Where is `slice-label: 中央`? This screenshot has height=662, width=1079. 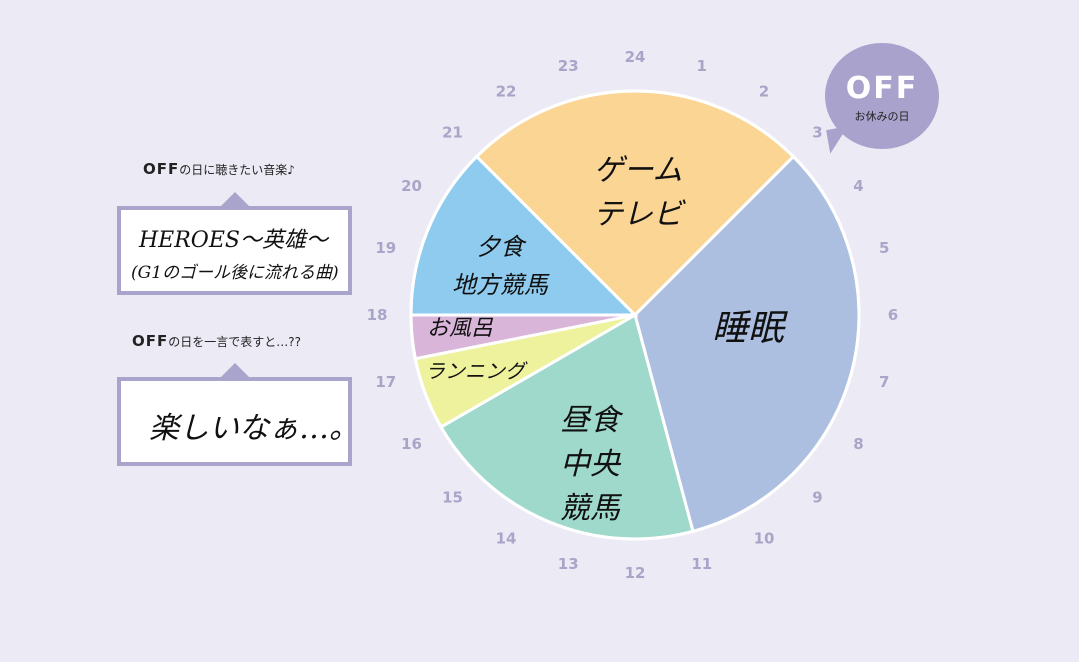 slice-label: 中央 is located at coordinates (591, 464).